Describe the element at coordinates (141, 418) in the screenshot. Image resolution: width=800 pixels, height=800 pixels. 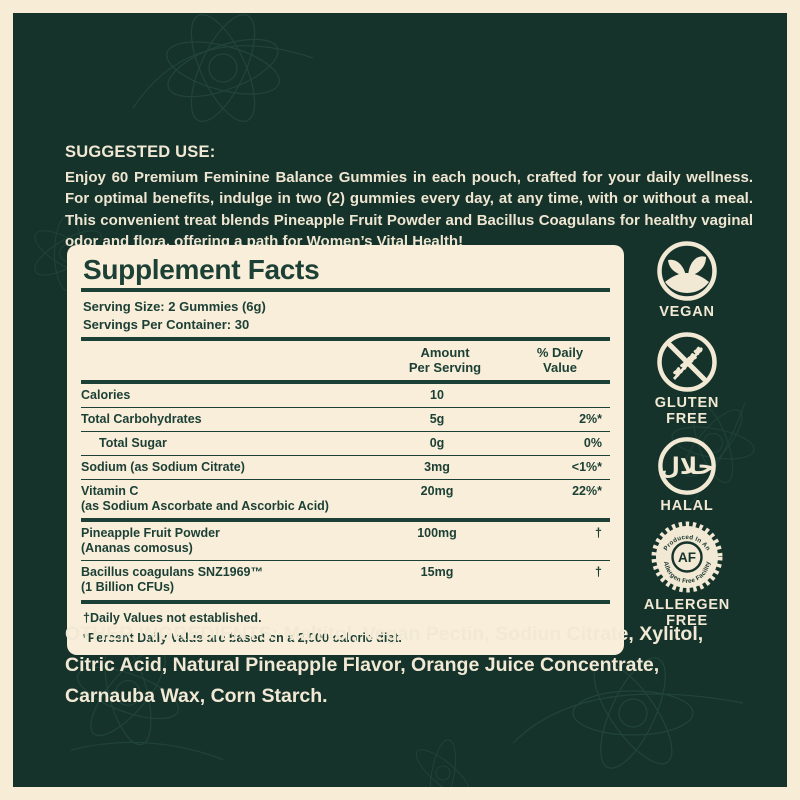
I see `nutrient-name: Total Carbohydrates` at that location.